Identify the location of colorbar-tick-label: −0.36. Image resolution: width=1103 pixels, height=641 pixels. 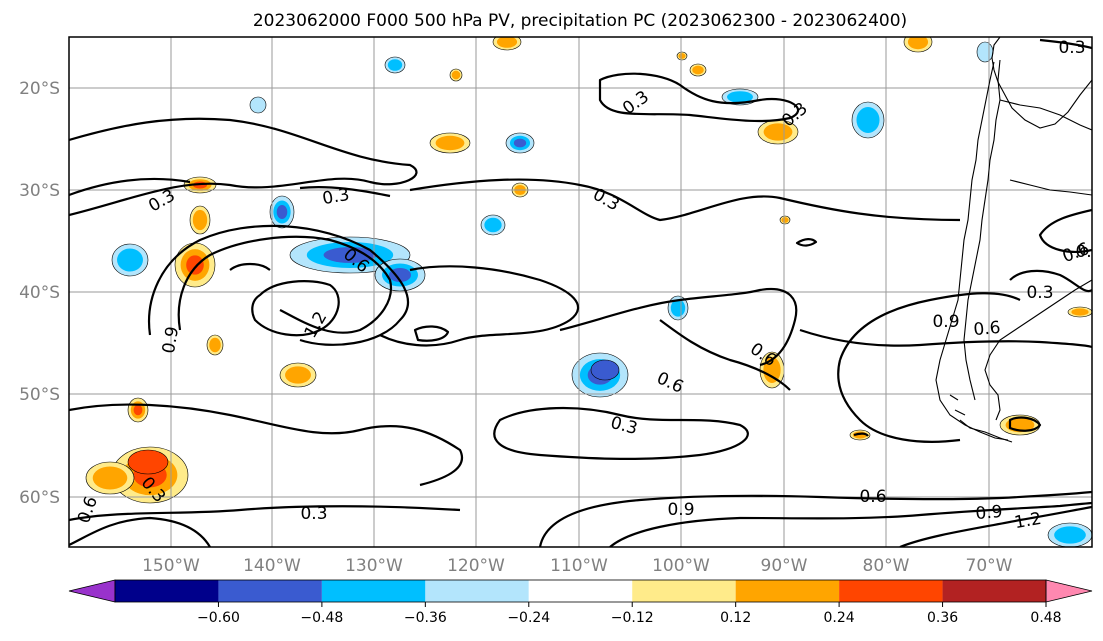
(425, 618).